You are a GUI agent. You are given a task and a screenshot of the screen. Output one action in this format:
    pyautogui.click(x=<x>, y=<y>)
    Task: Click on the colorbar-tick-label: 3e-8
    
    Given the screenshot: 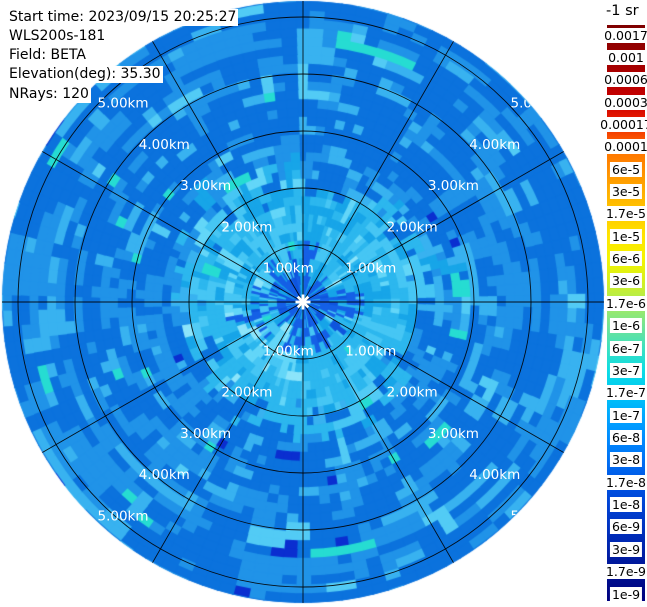 What is the action you would take?
    pyautogui.click(x=626, y=460)
    